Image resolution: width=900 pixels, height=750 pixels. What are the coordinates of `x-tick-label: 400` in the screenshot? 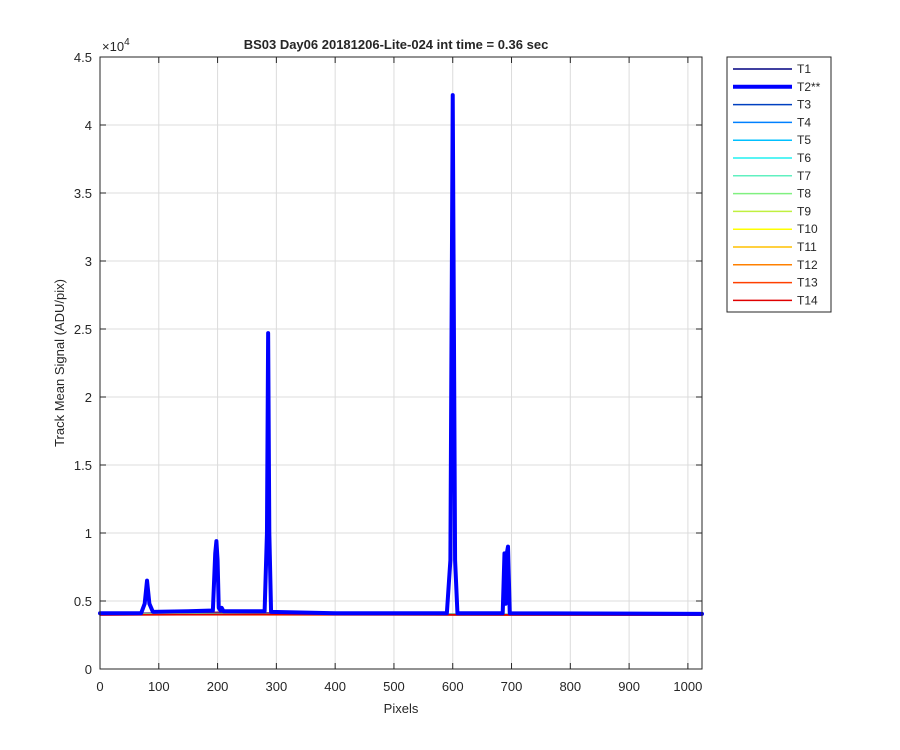 It's located at (335, 686).